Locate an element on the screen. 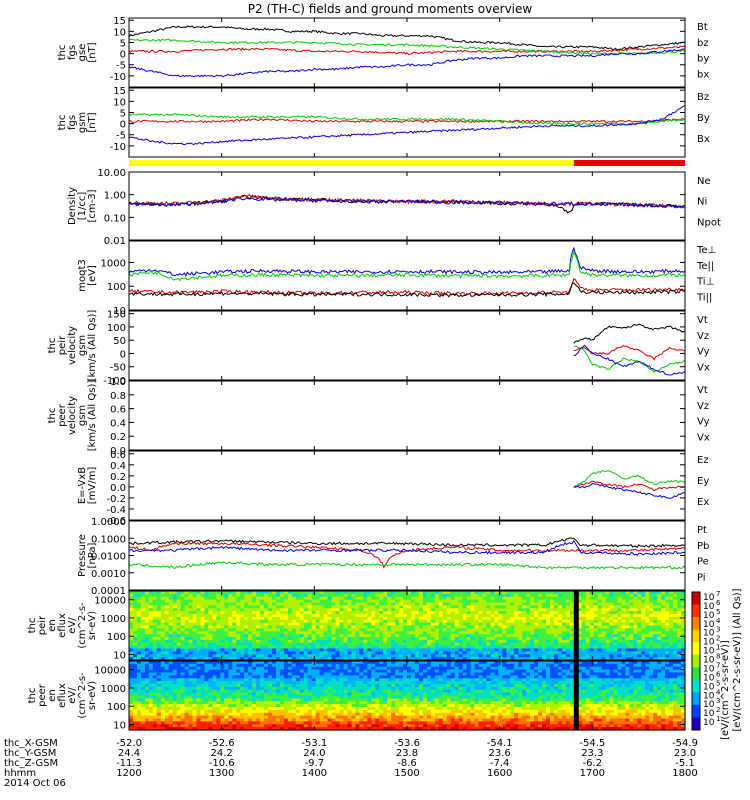 Image resolution: width=750 pixels, height=800 pixels. legend-entry: Ti⊥ is located at coordinates (705, 282).